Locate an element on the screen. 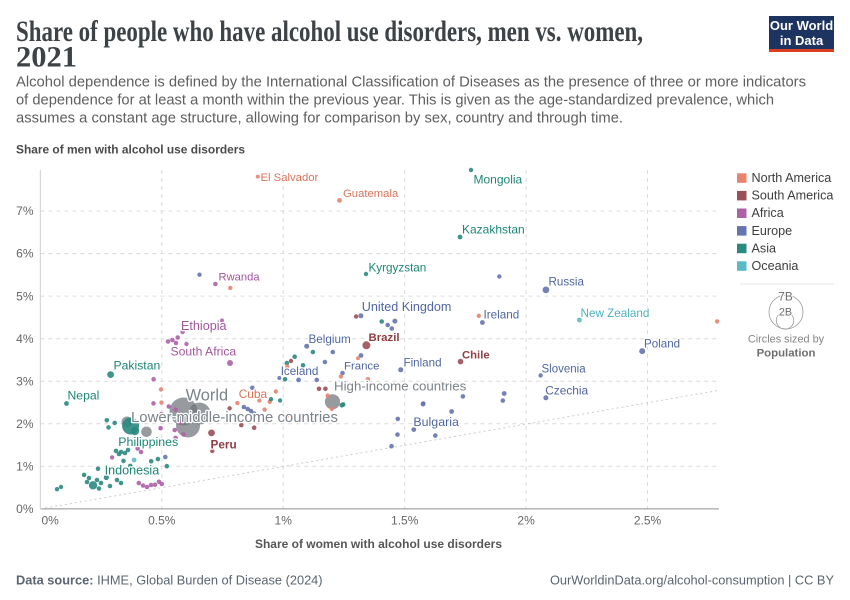  svg-text: 7% is located at coordinates (25, 211).